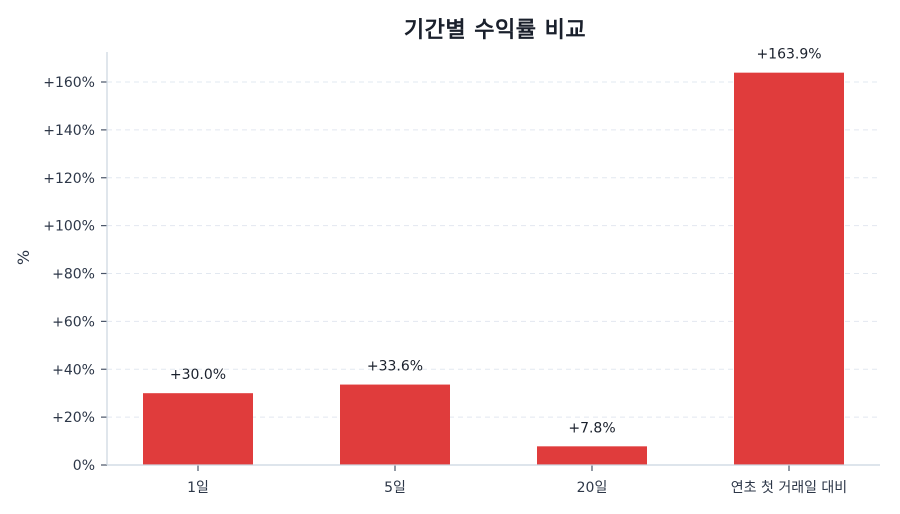 This screenshot has width=900, height=514. Describe the element at coordinates (73, 418) in the screenshot. I see `y-tick-label: +20%` at that location.